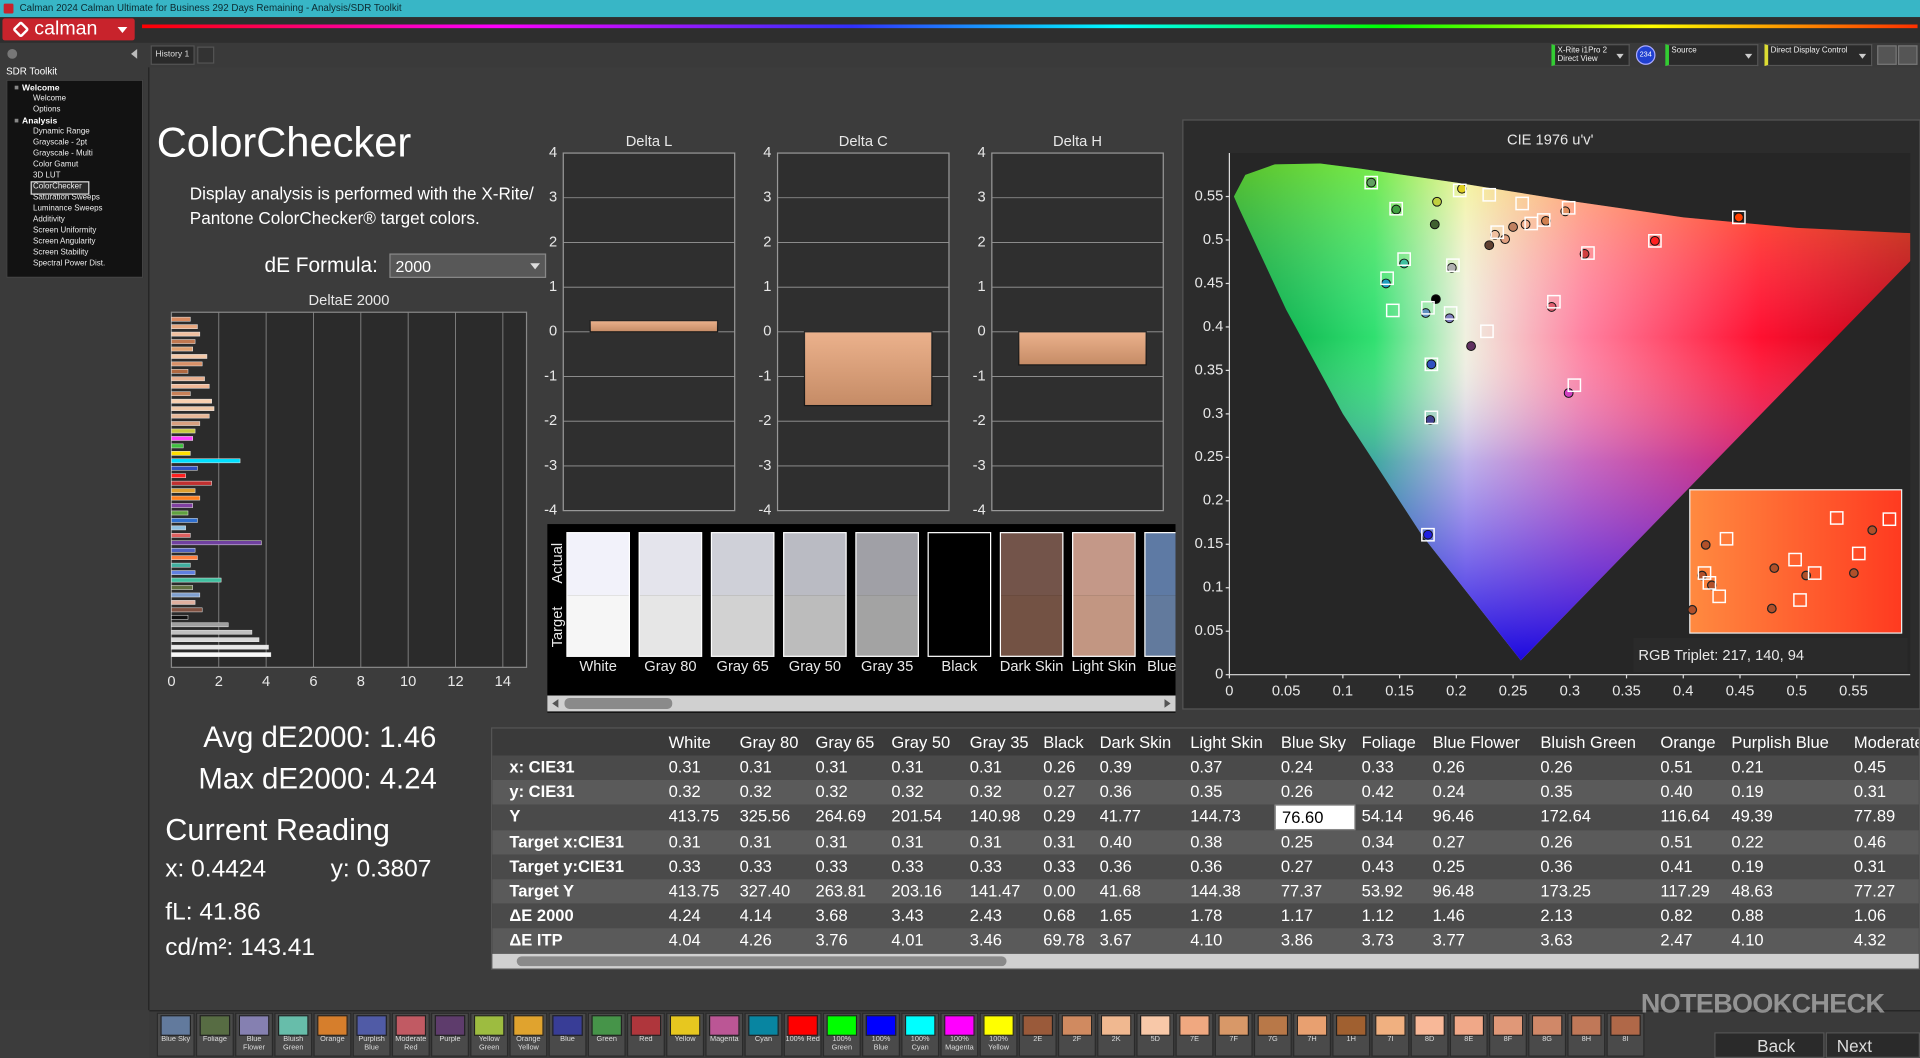 The width and height of the screenshot is (1920, 1058). What do you see at coordinates (920, 1034) in the screenshot?
I see `swatch: 100% Cyan` at bounding box center [920, 1034].